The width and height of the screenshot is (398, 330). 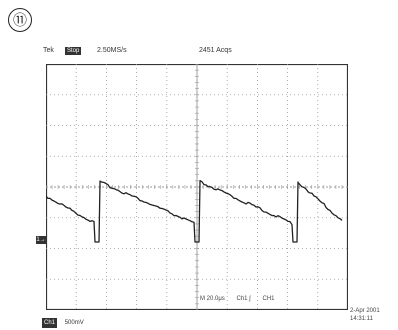 I want to click on timestamp-time: 14:31:11, so click(x=361, y=319).